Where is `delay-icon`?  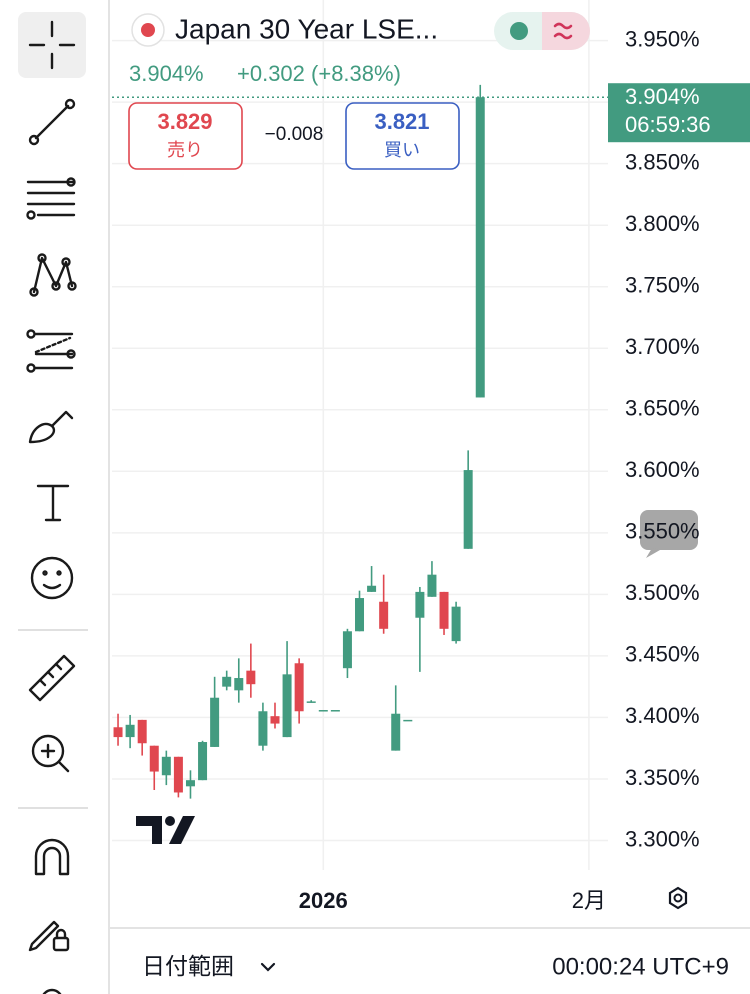
delay-icon is located at coordinates (563, 31).